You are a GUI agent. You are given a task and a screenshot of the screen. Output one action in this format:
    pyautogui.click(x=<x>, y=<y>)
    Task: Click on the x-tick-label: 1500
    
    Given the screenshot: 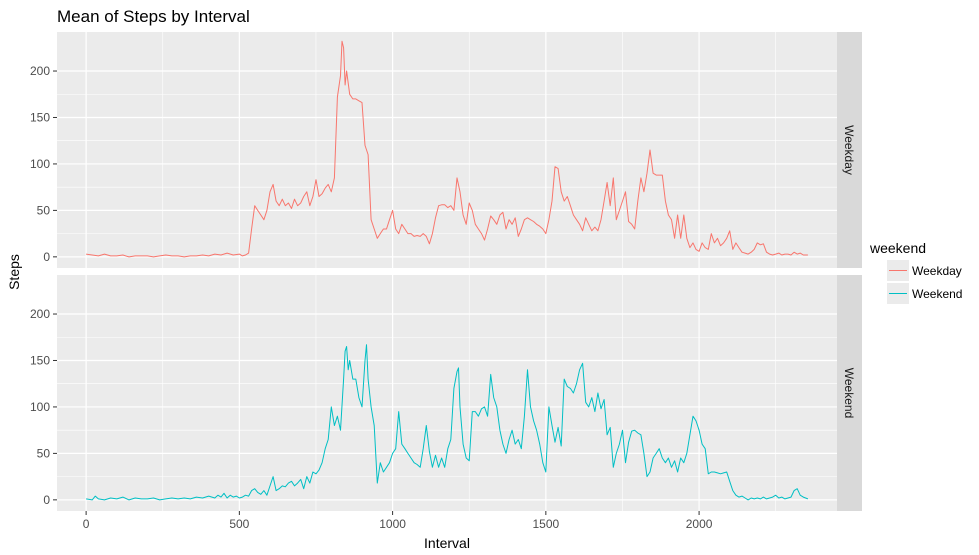 What is the action you would take?
    pyautogui.click(x=545, y=524)
    